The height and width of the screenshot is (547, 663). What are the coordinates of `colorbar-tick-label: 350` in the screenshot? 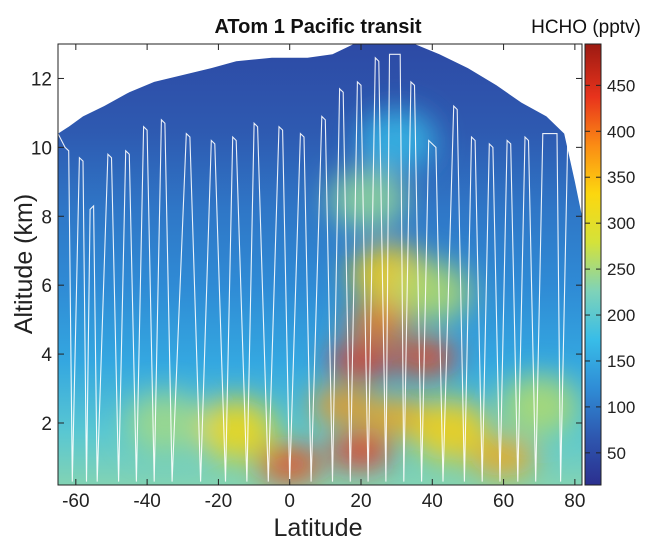 It's located at (621, 177).